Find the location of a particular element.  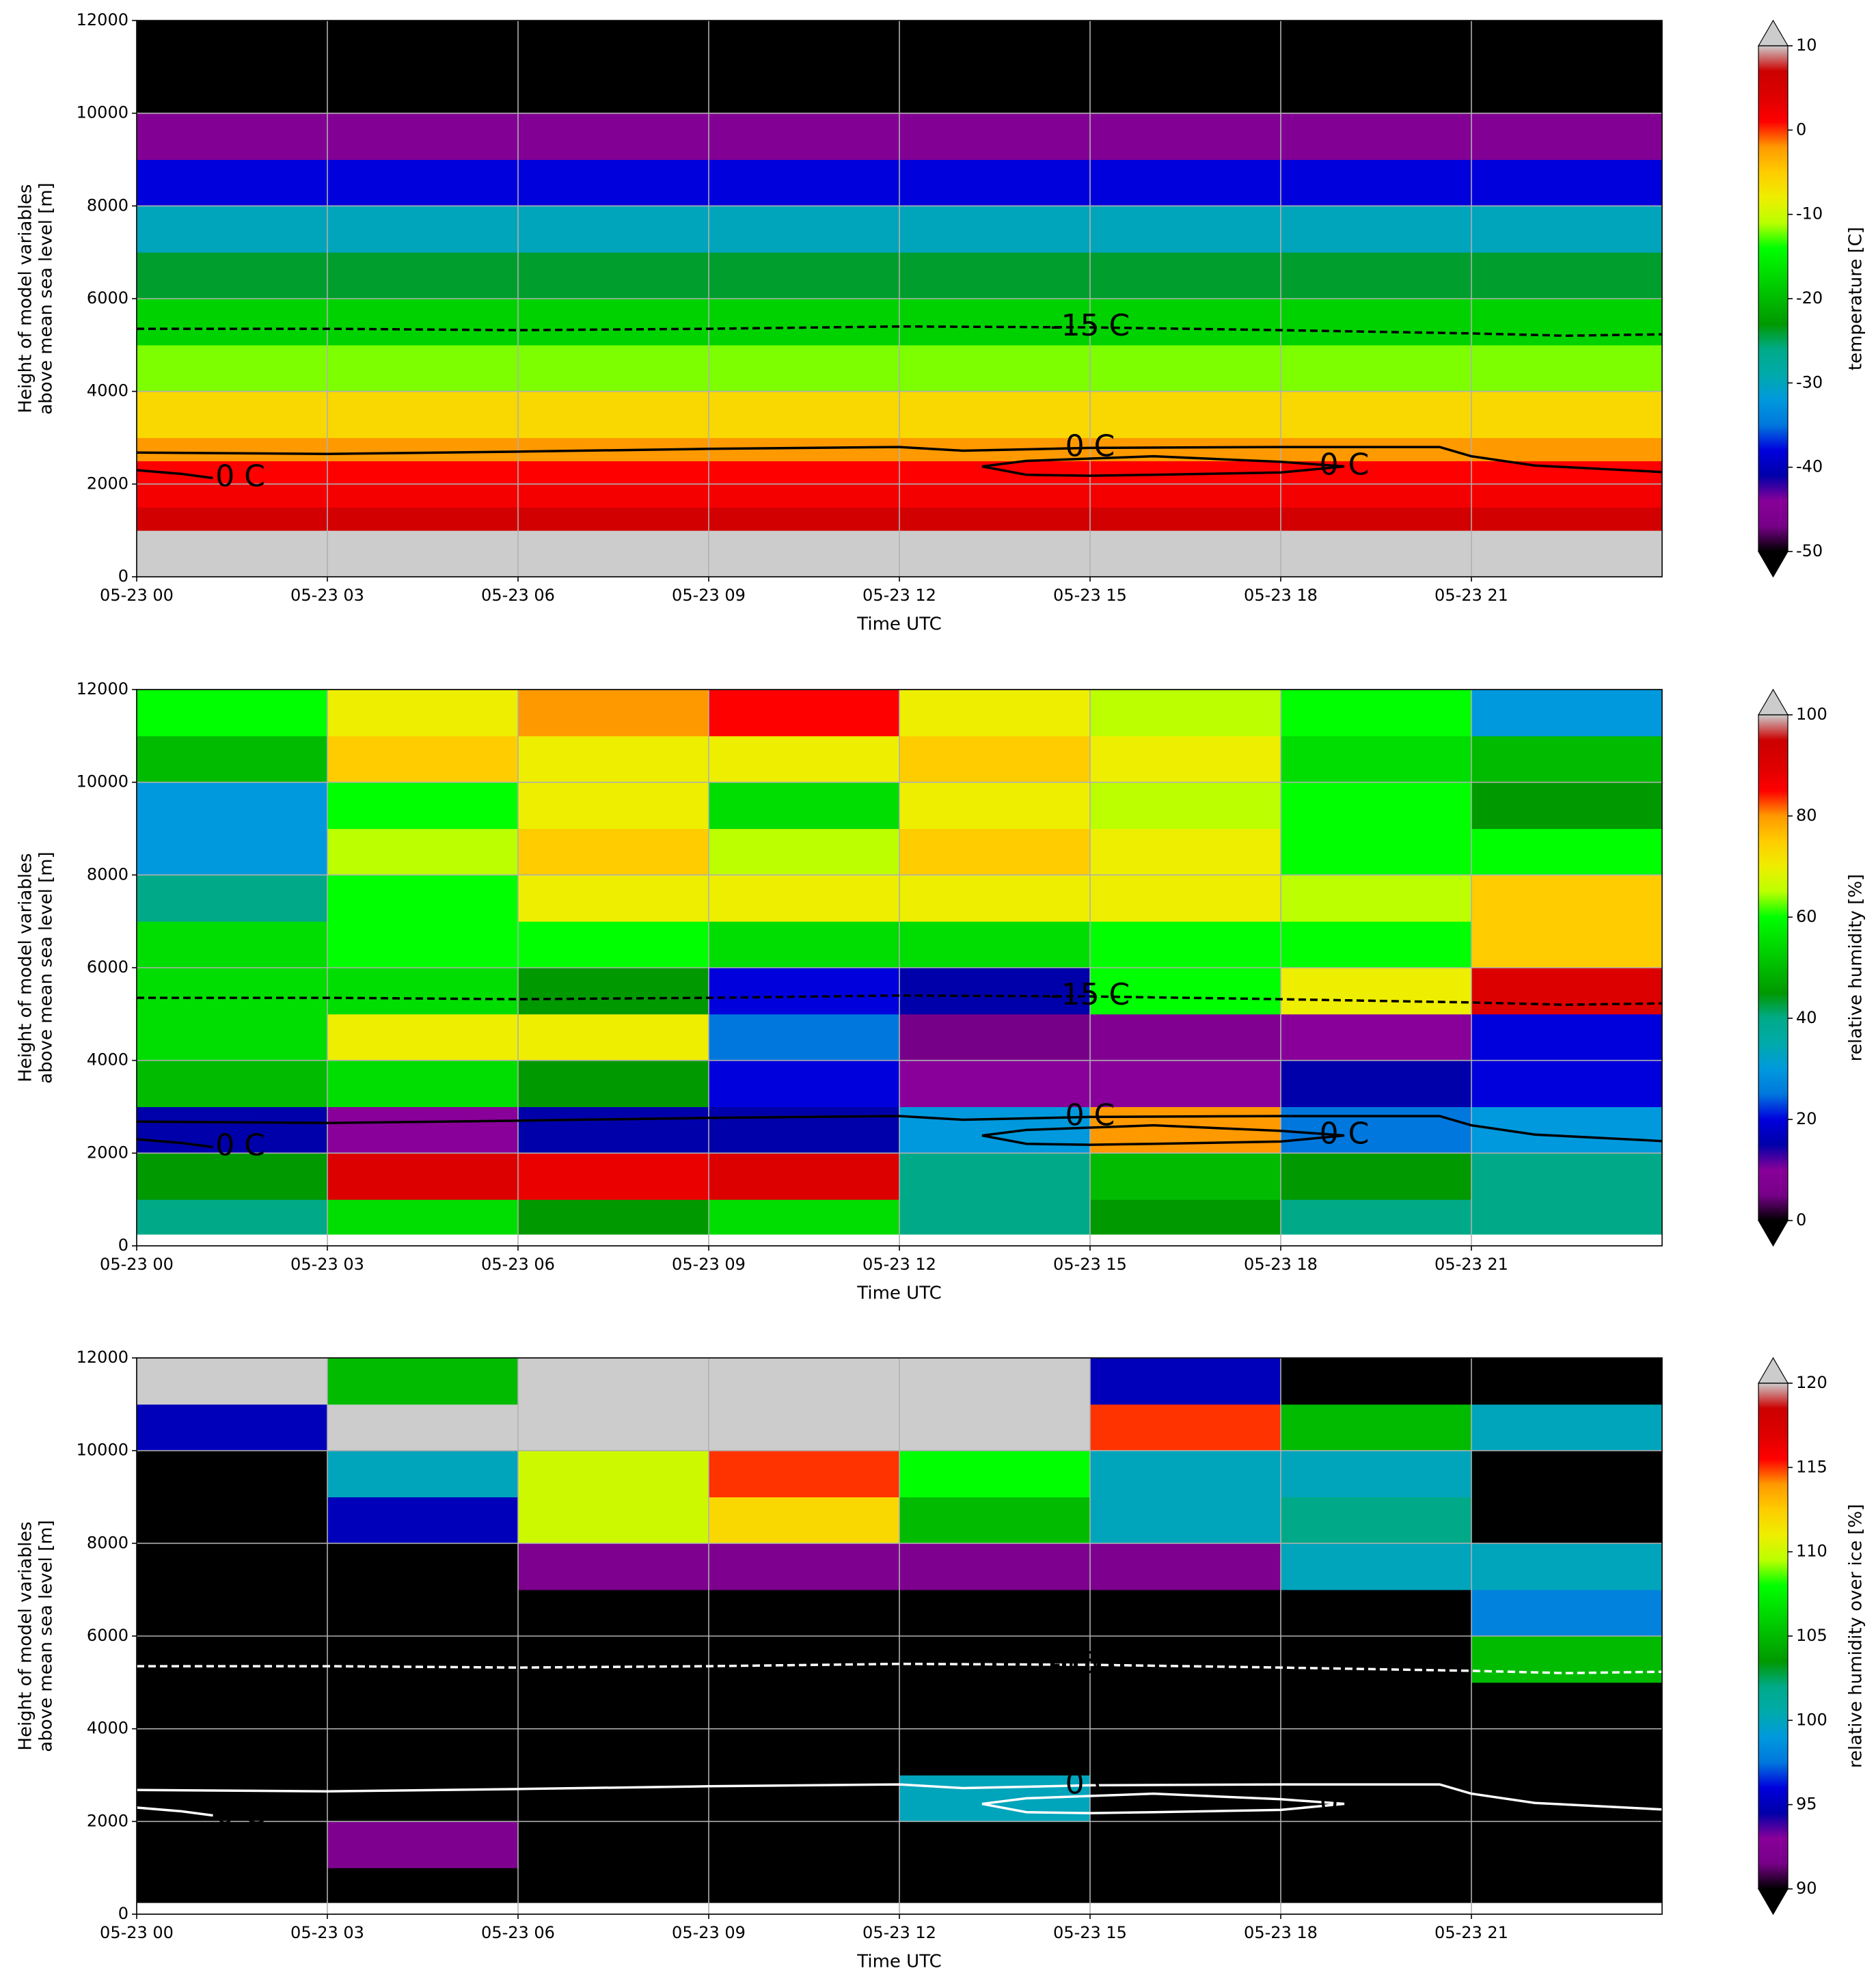

colorbar-tick-label: 105 is located at coordinates (1811, 1635).